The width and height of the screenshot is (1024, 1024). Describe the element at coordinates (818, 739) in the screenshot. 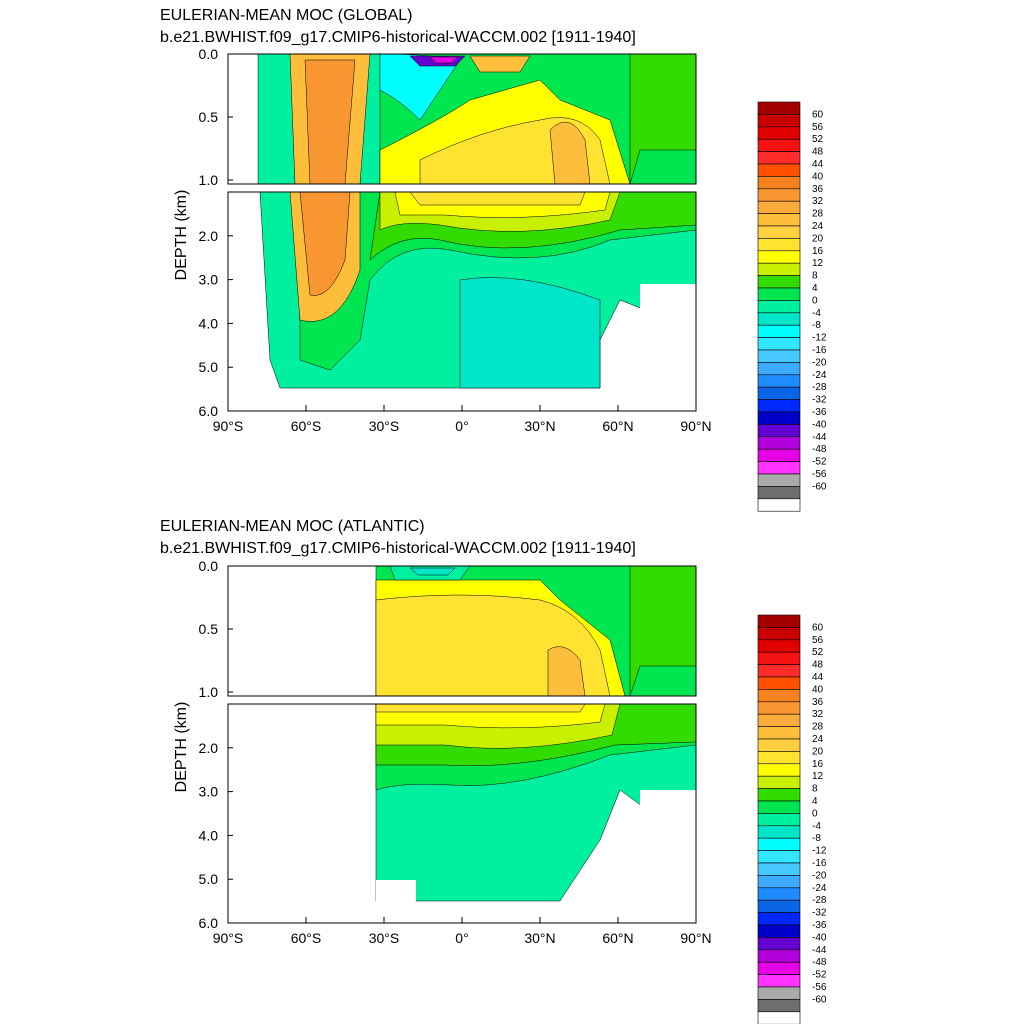

I see `colorbar-label: 24` at that location.